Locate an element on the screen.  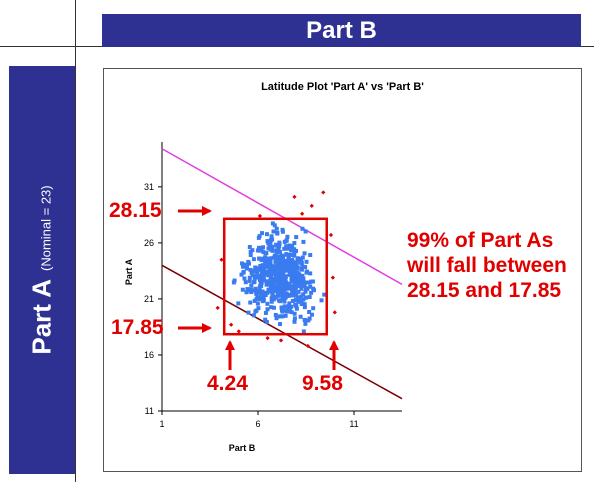
y-tick-label: 16 is located at coordinates (149, 355).